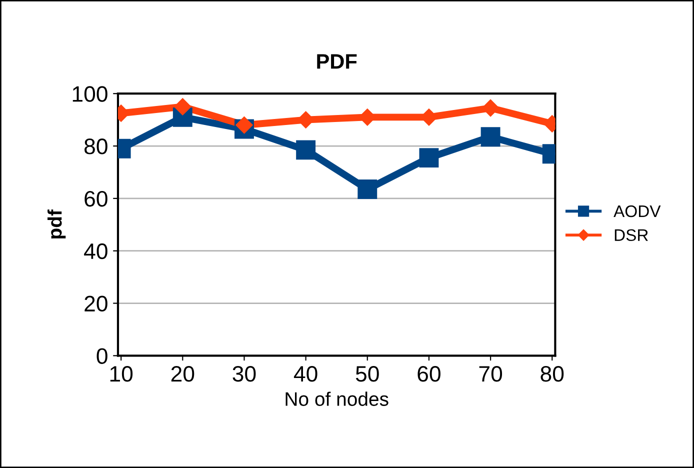 This screenshot has width=694, height=468. I want to click on y-tick-label: 0, so click(102, 356).